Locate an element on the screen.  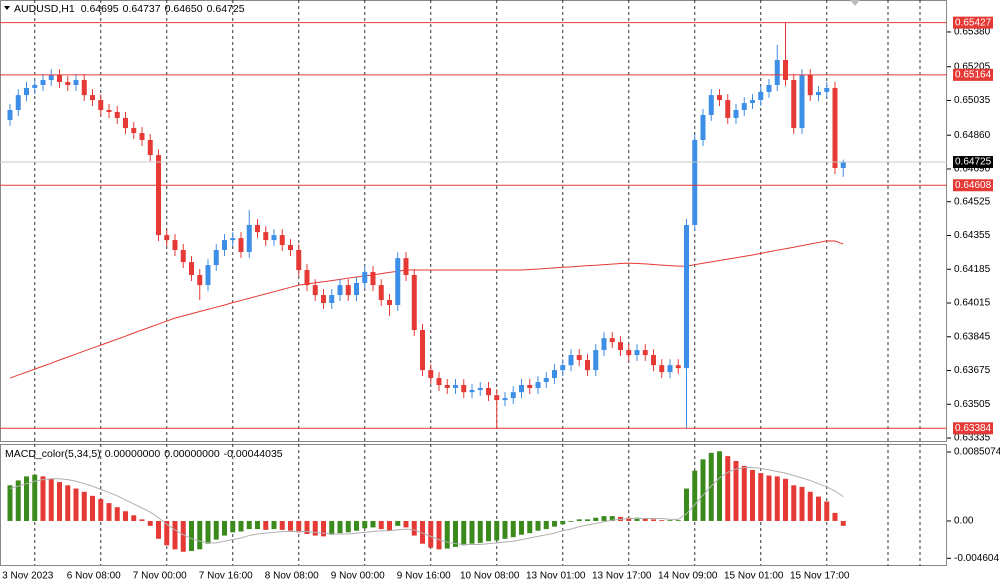
level-label-box is located at coordinates (973, 185).